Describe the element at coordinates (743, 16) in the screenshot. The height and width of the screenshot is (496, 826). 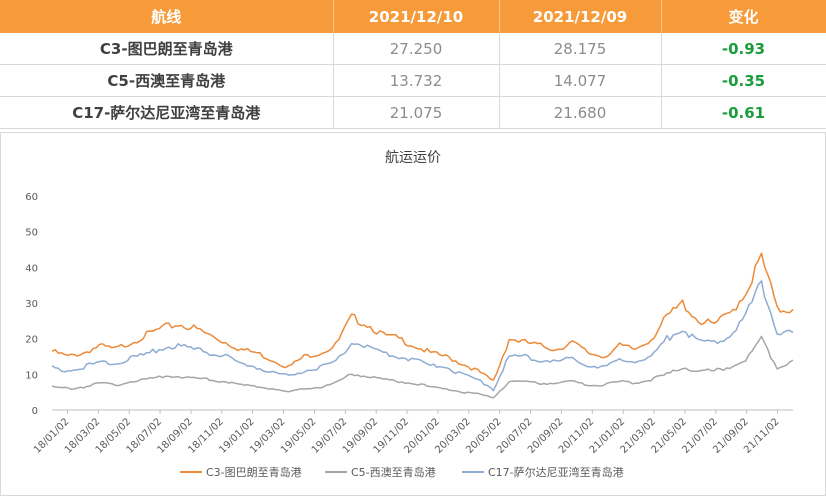
I see `header-change: 变化` at that location.